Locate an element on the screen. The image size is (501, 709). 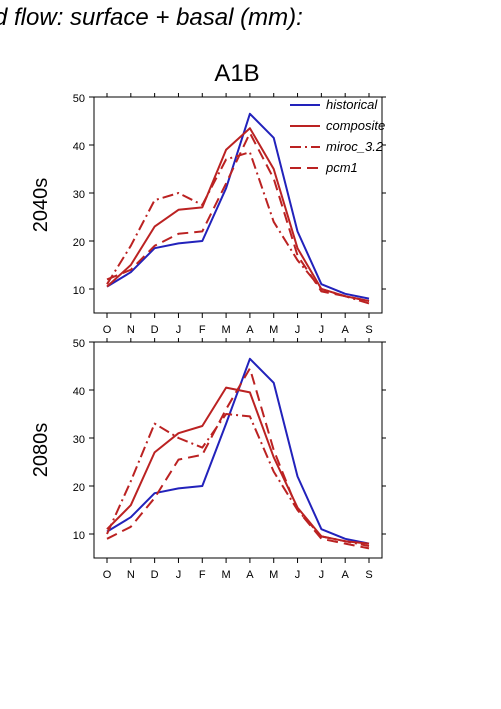
legend-label: miroc_3.2 is located at coordinates (355, 146).